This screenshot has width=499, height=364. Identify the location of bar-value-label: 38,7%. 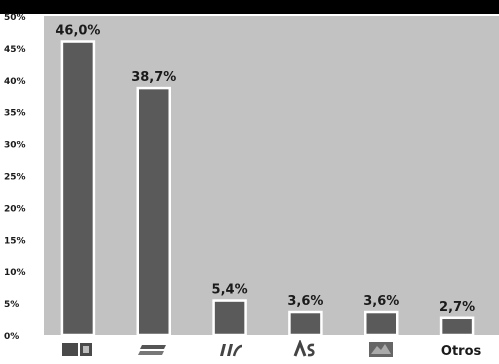
(153, 77).